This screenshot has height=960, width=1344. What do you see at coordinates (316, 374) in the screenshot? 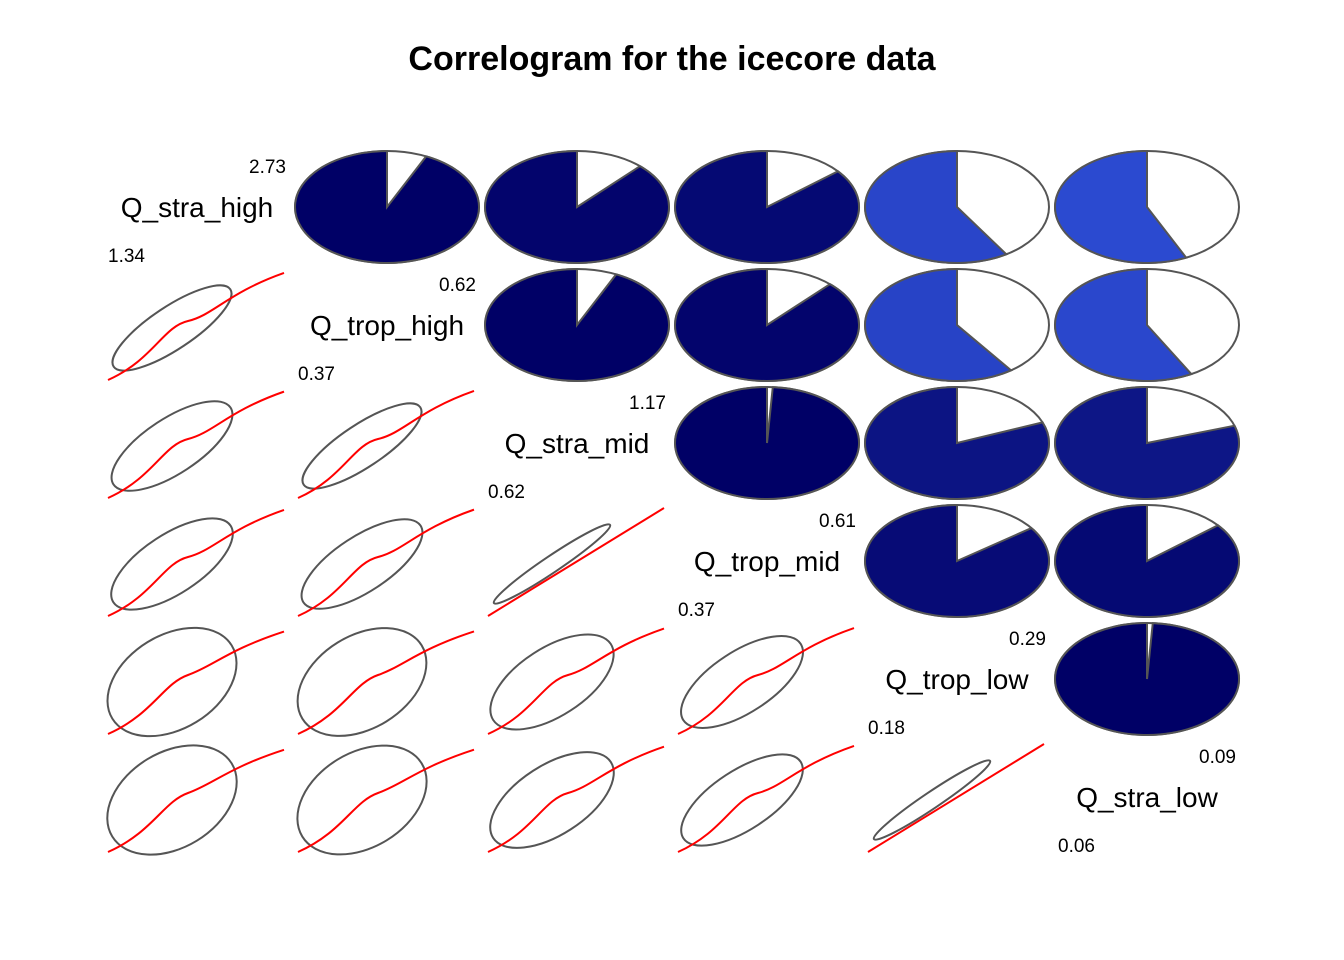
I see `range-min-2: 0.37` at bounding box center [316, 374].